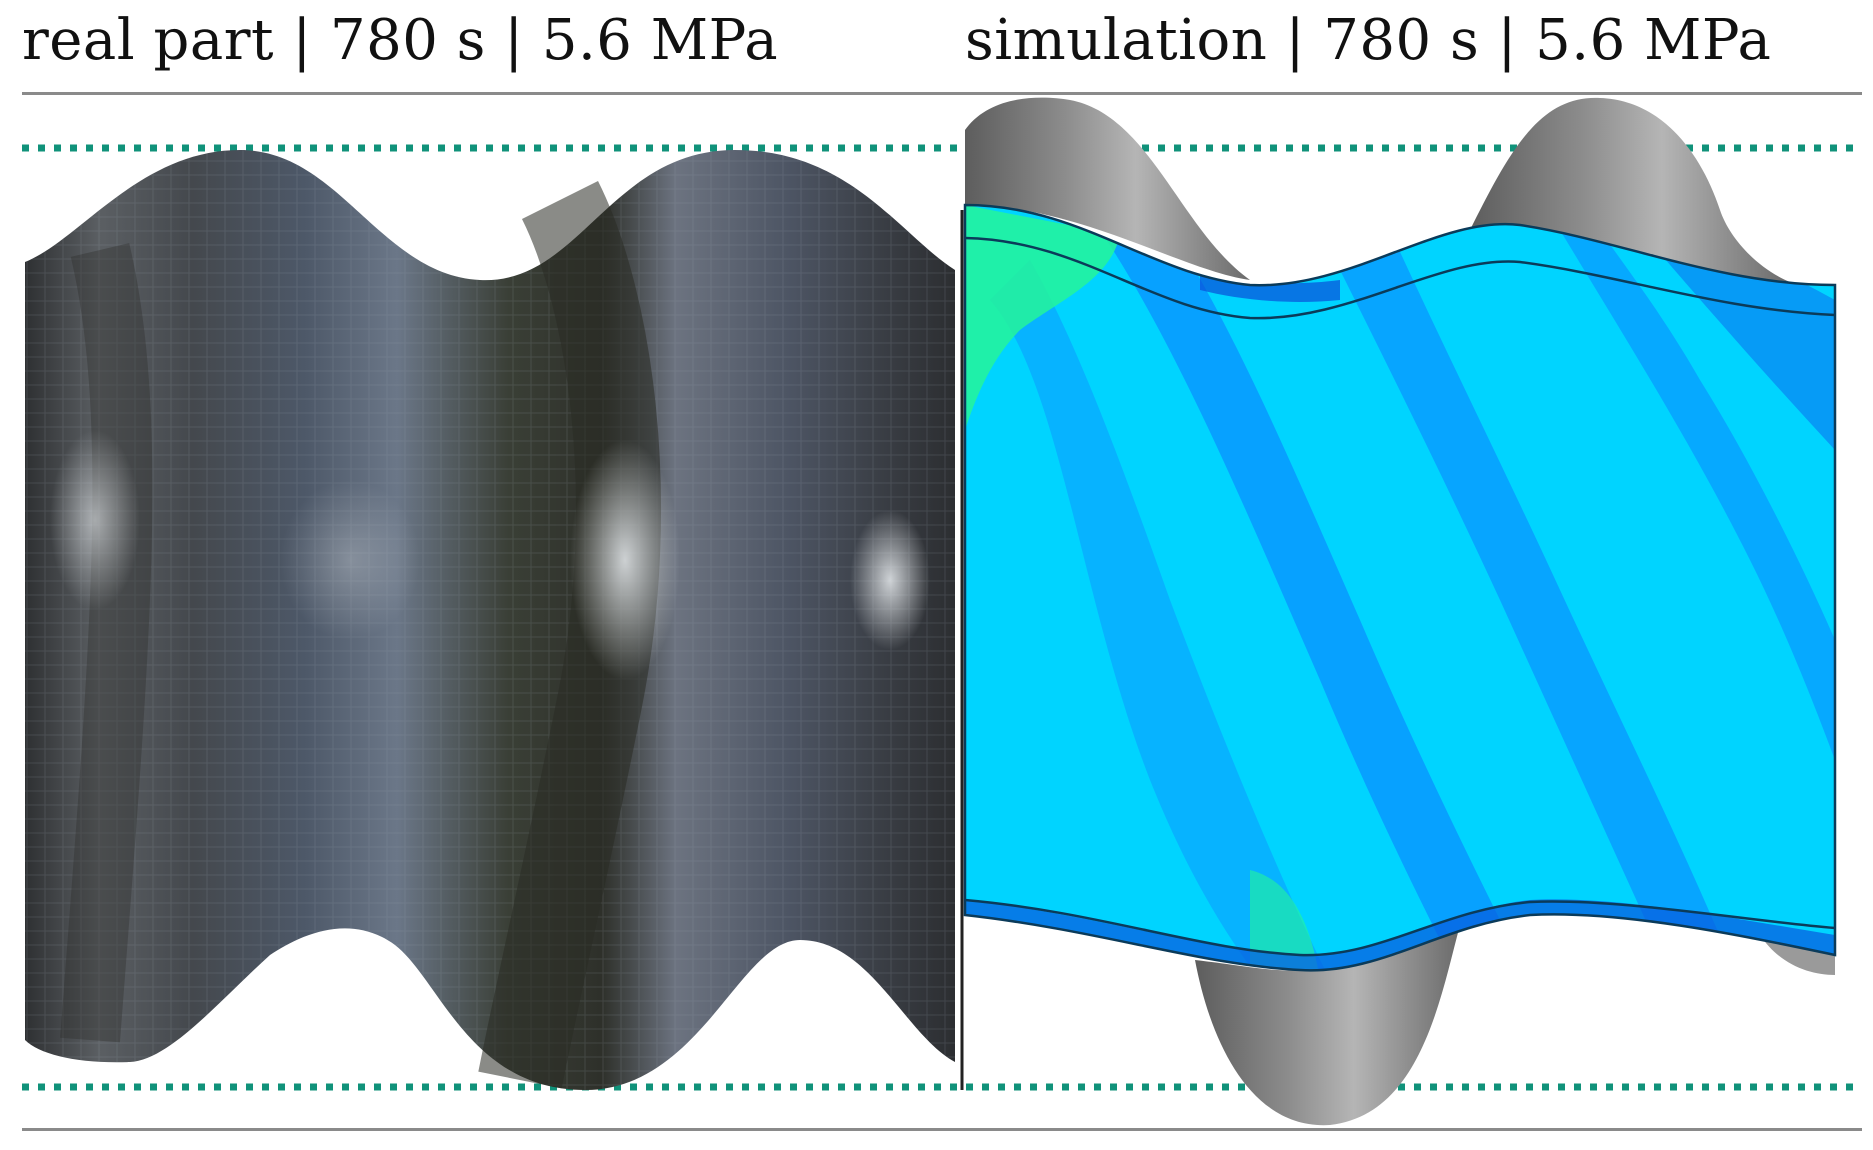 This screenshot has height=1150, width=1873. I want to click on bottom-rule-right, so click(1409, 1129).